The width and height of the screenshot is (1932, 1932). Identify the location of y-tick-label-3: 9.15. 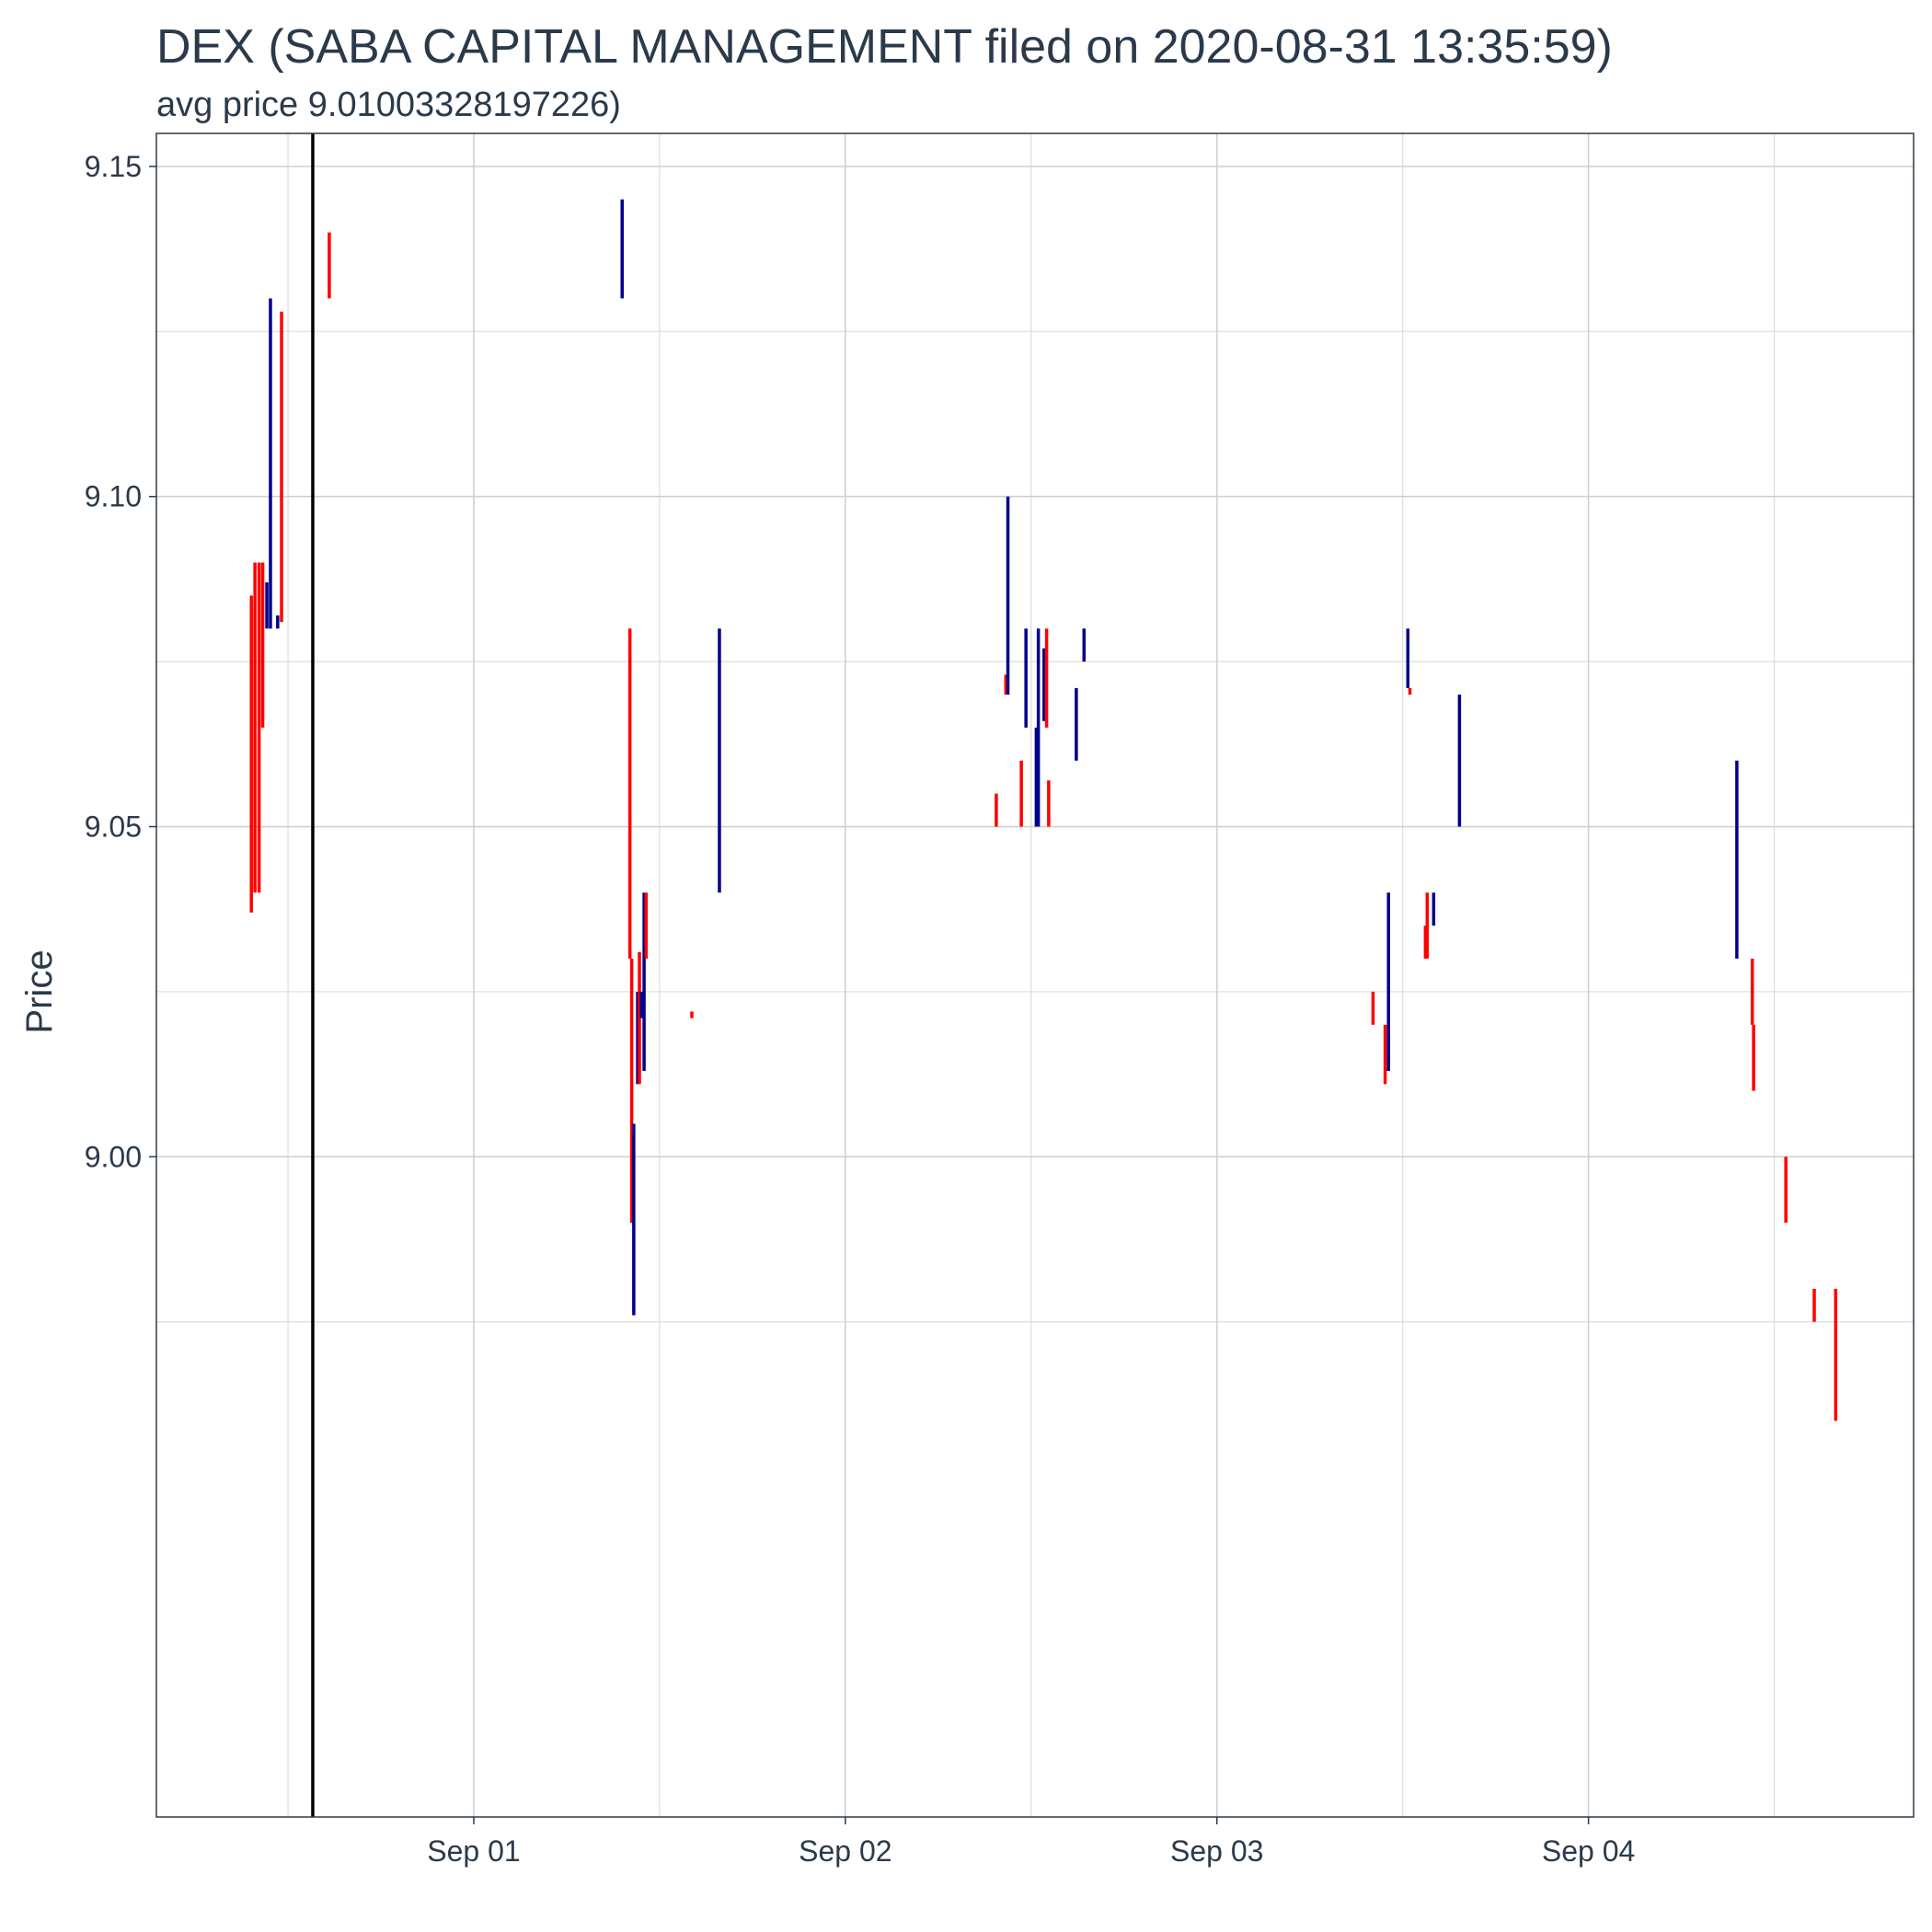
(113, 166).